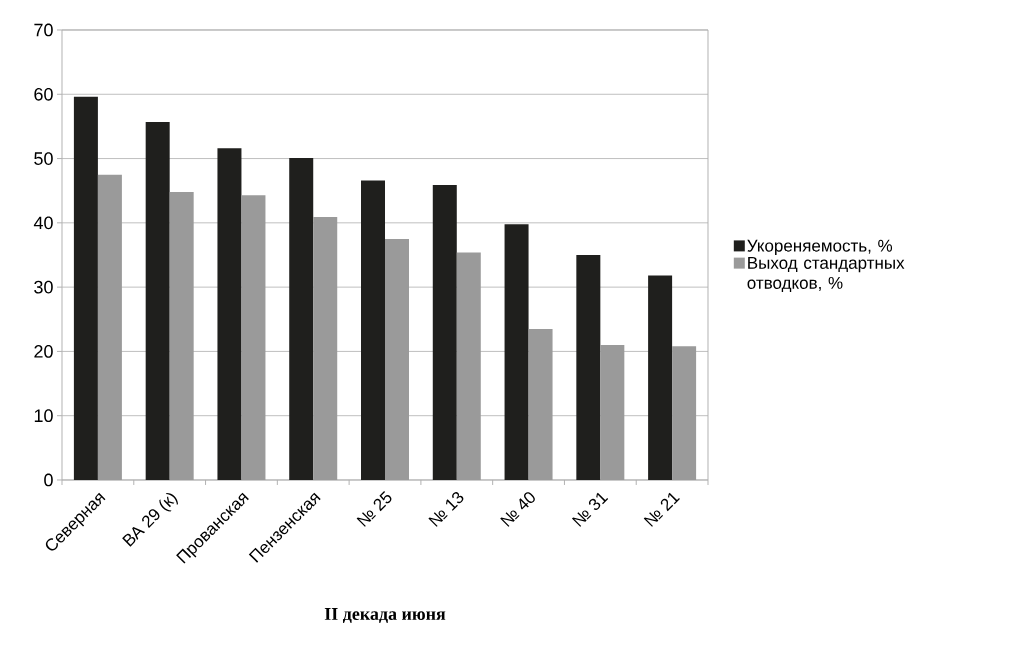 The image size is (1029, 670). What do you see at coordinates (43, 416) in the screenshot?
I see `y-tick-label: 10` at bounding box center [43, 416].